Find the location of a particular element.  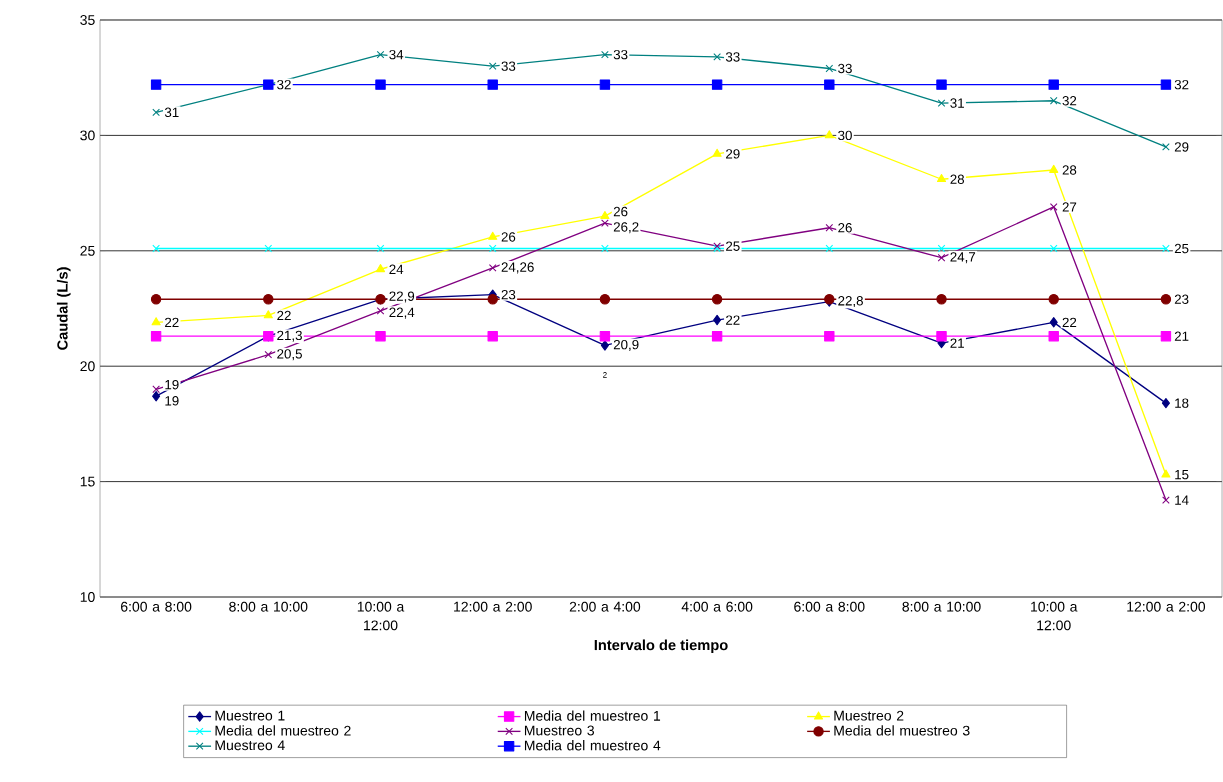

annotation: 2 is located at coordinates (605, 375).